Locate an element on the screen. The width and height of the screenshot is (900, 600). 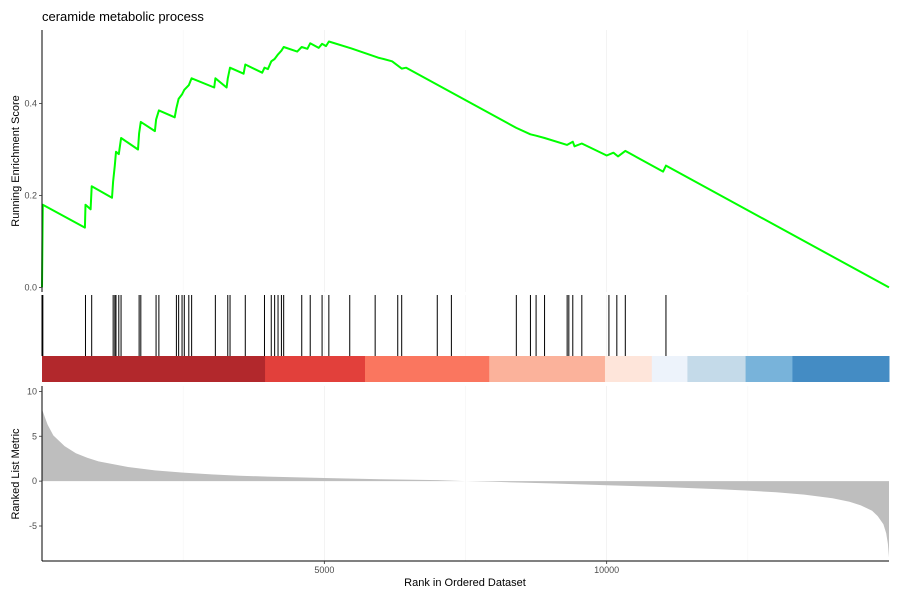
hits-grid is located at coordinates (465, 325).